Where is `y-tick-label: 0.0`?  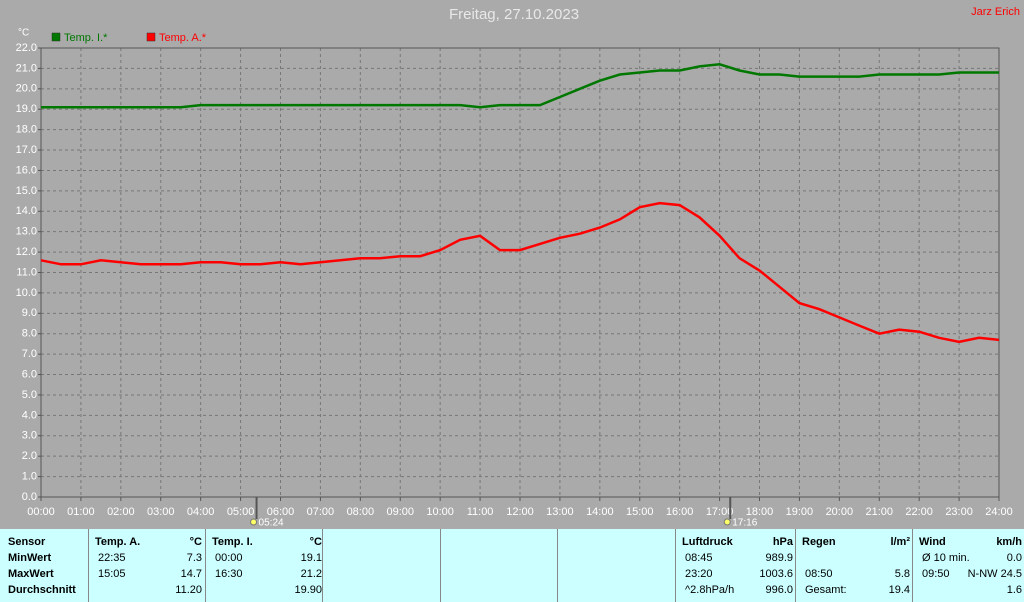 y-tick-label: 0.0 is located at coordinates (29, 497).